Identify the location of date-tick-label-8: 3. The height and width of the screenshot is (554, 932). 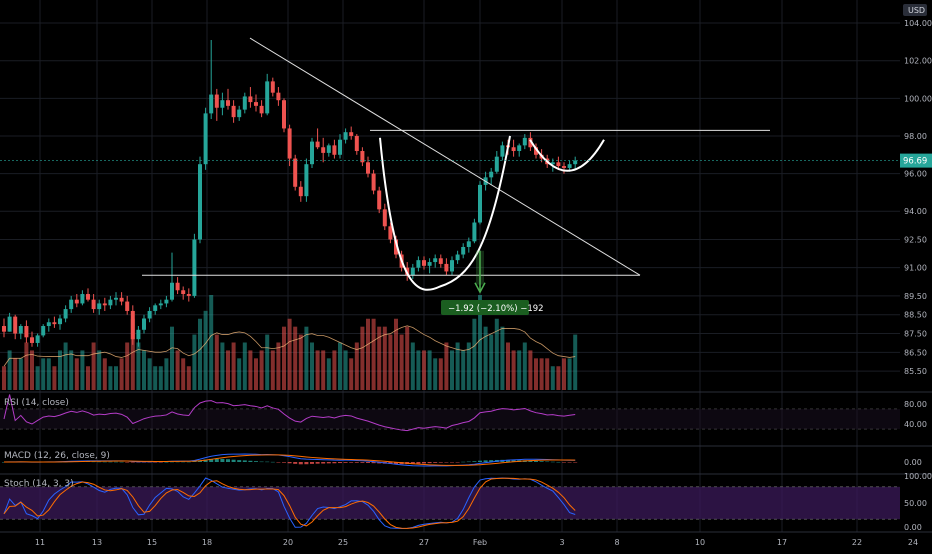
(561, 542).